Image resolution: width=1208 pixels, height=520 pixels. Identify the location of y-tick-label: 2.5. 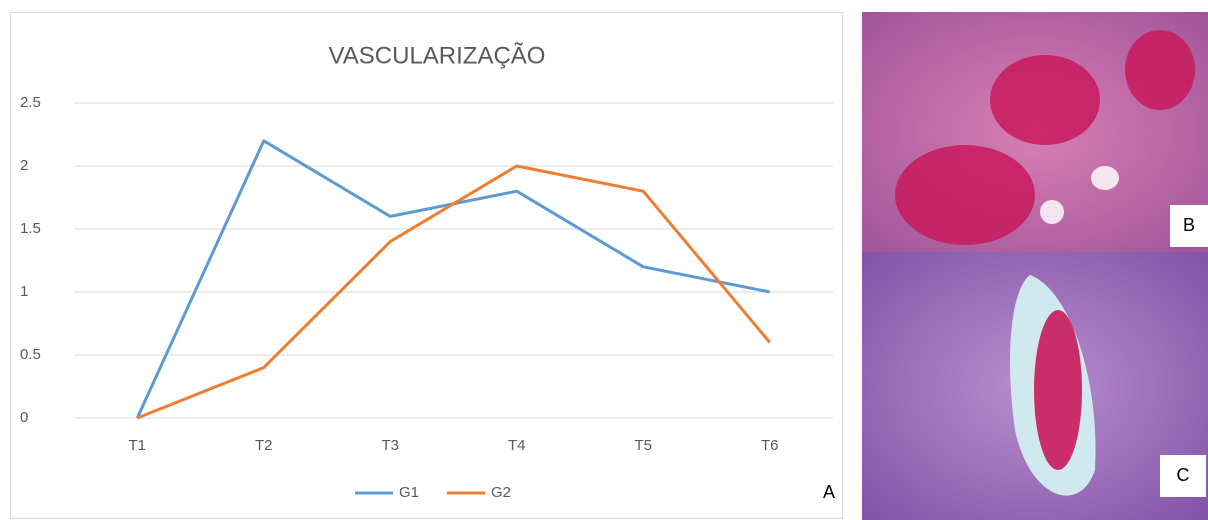
(30, 102).